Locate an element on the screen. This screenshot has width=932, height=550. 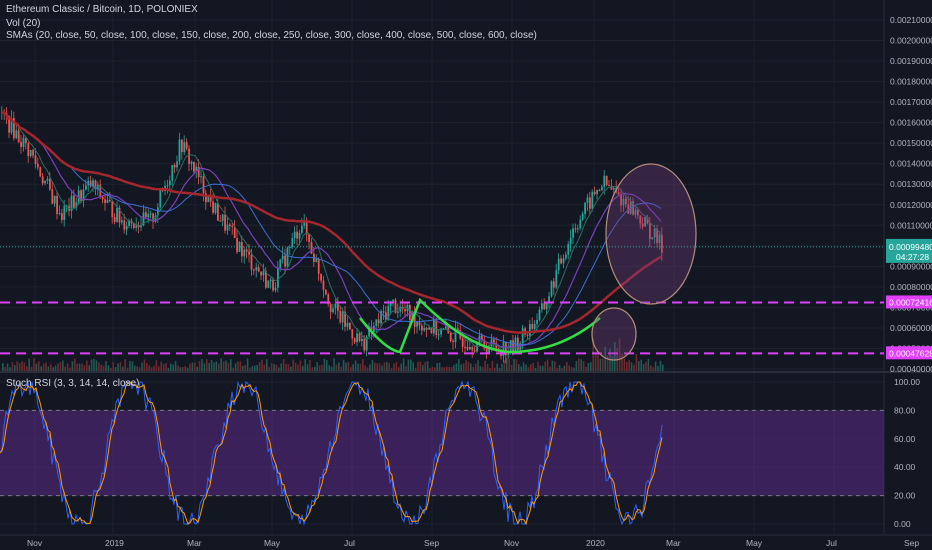
price-tick-label: 0.00150000 is located at coordinates (911, 143).